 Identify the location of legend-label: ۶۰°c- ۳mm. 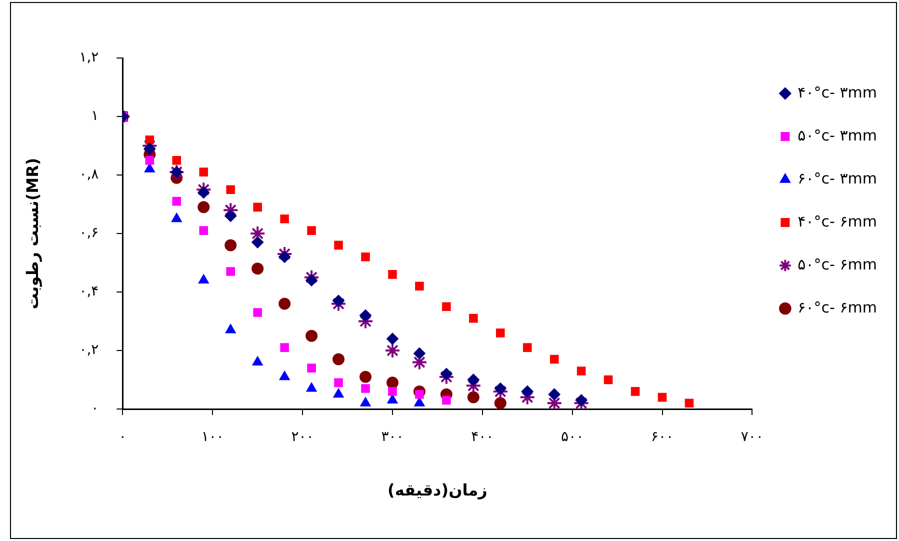
(838, 178).